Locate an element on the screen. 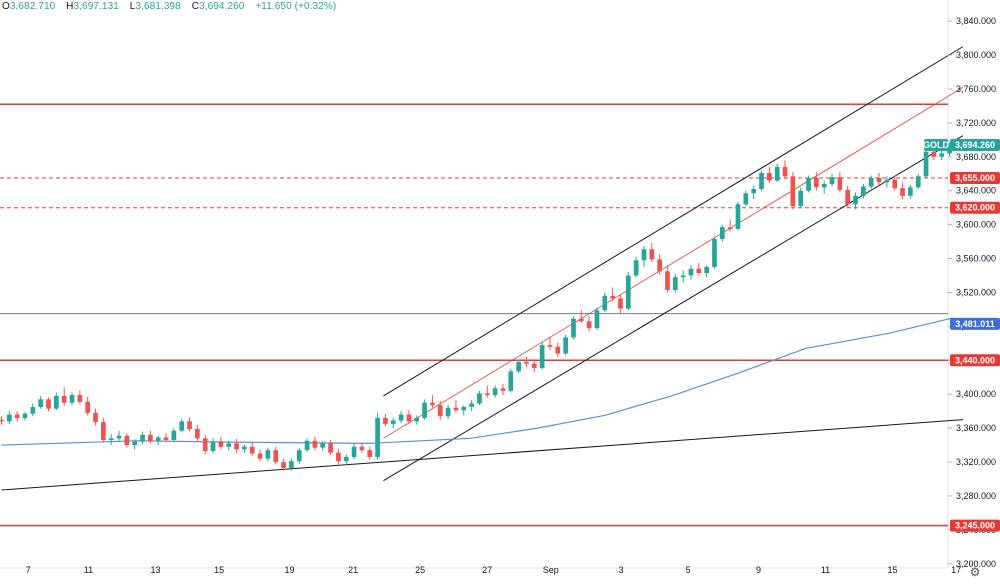 The width and height of the screenshot is (1000, 585). ohlc-open: O3,682.710 is located at coordinates (29, 6).